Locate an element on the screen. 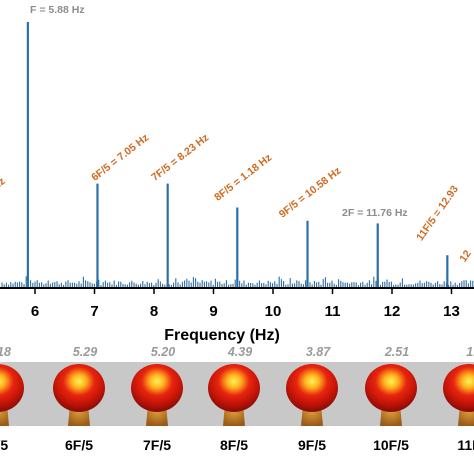  x-tick-label: 13 is located at coordinates (451, 311).